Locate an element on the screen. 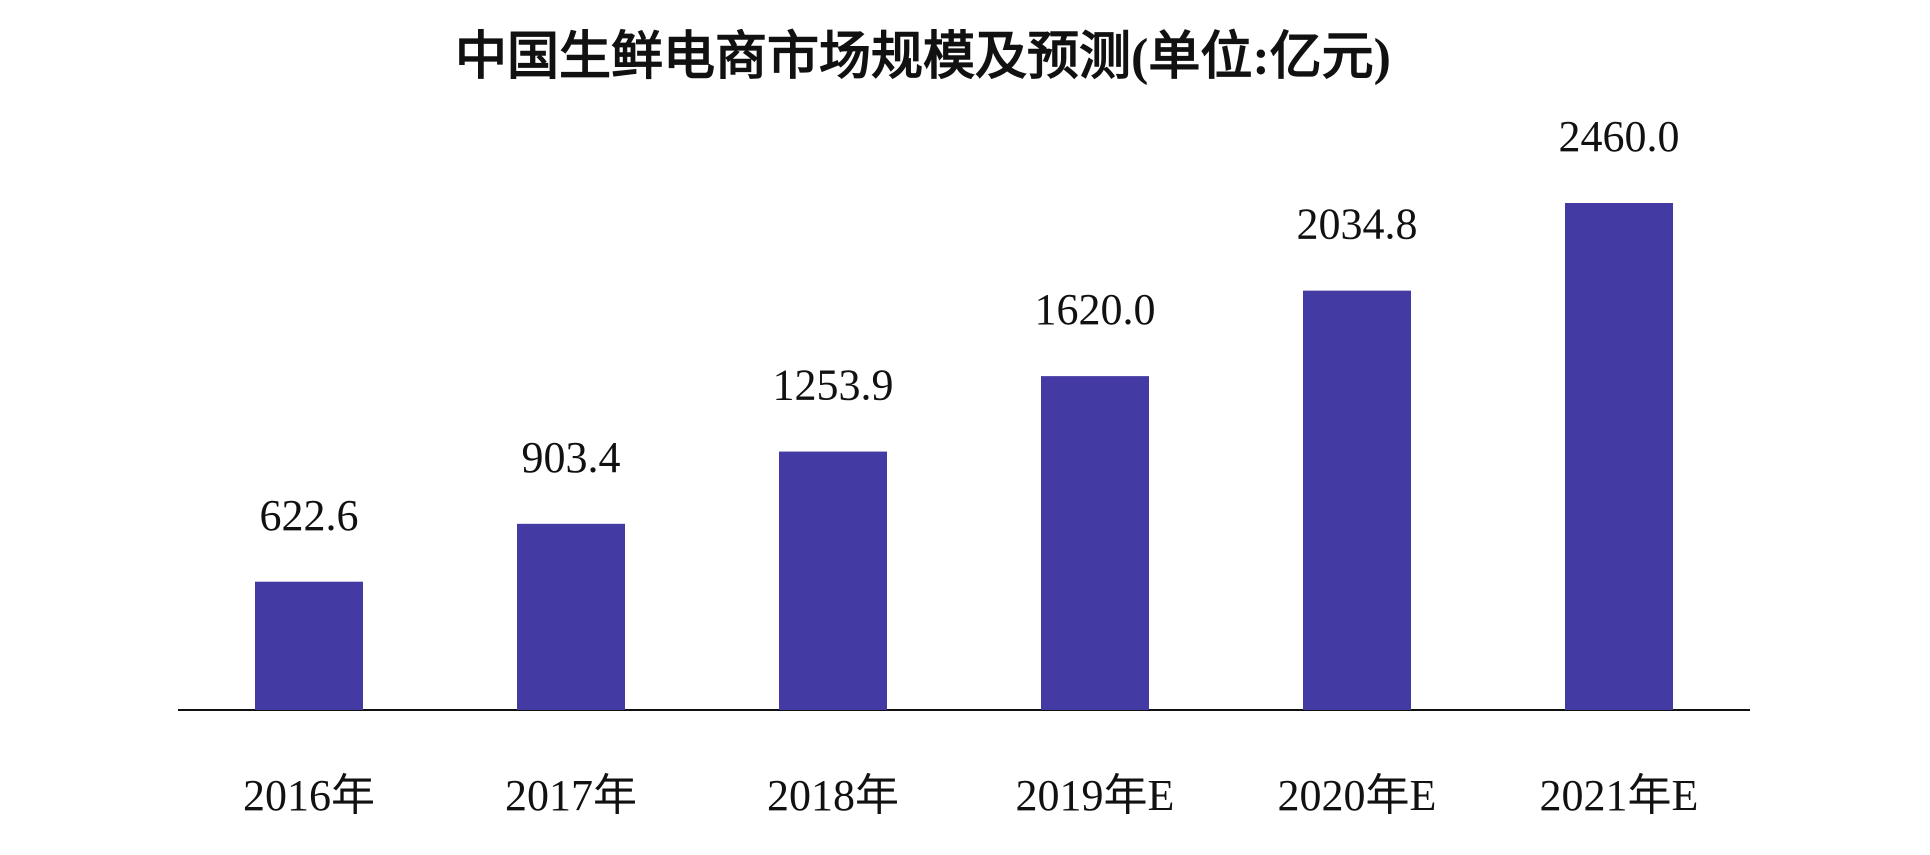 This screenshot has width=1930, height=855. x-tick-label: 2019年E is located at coordinates (1095, 795).